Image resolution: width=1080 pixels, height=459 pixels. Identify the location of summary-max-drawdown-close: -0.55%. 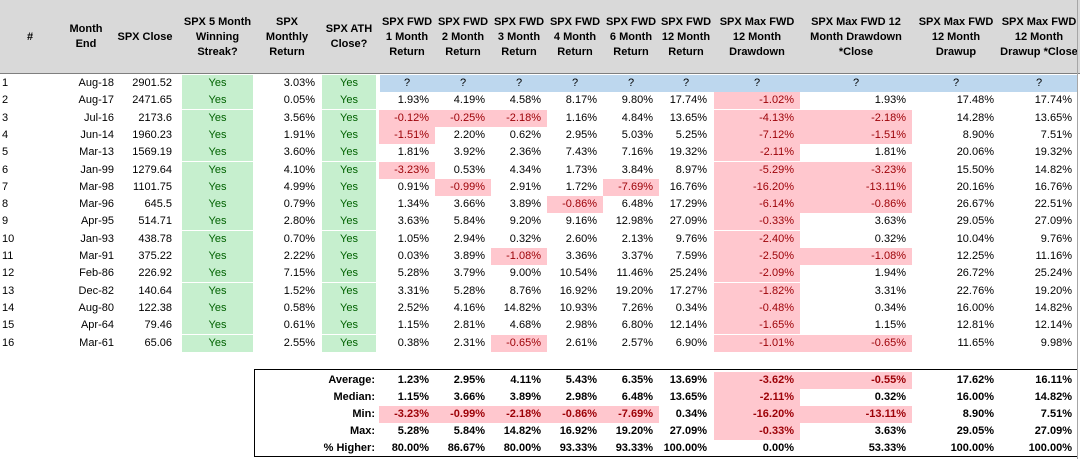
(856, 380).